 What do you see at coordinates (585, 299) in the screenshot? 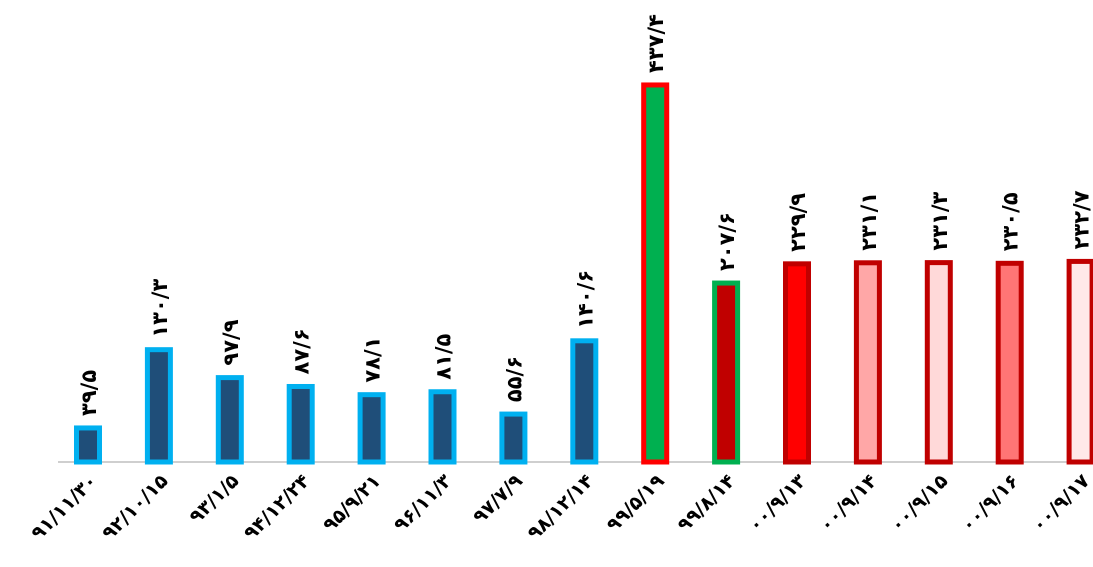
I see `bar-value-label: ۱۴۰/۶` at bounding box center [585, 299].